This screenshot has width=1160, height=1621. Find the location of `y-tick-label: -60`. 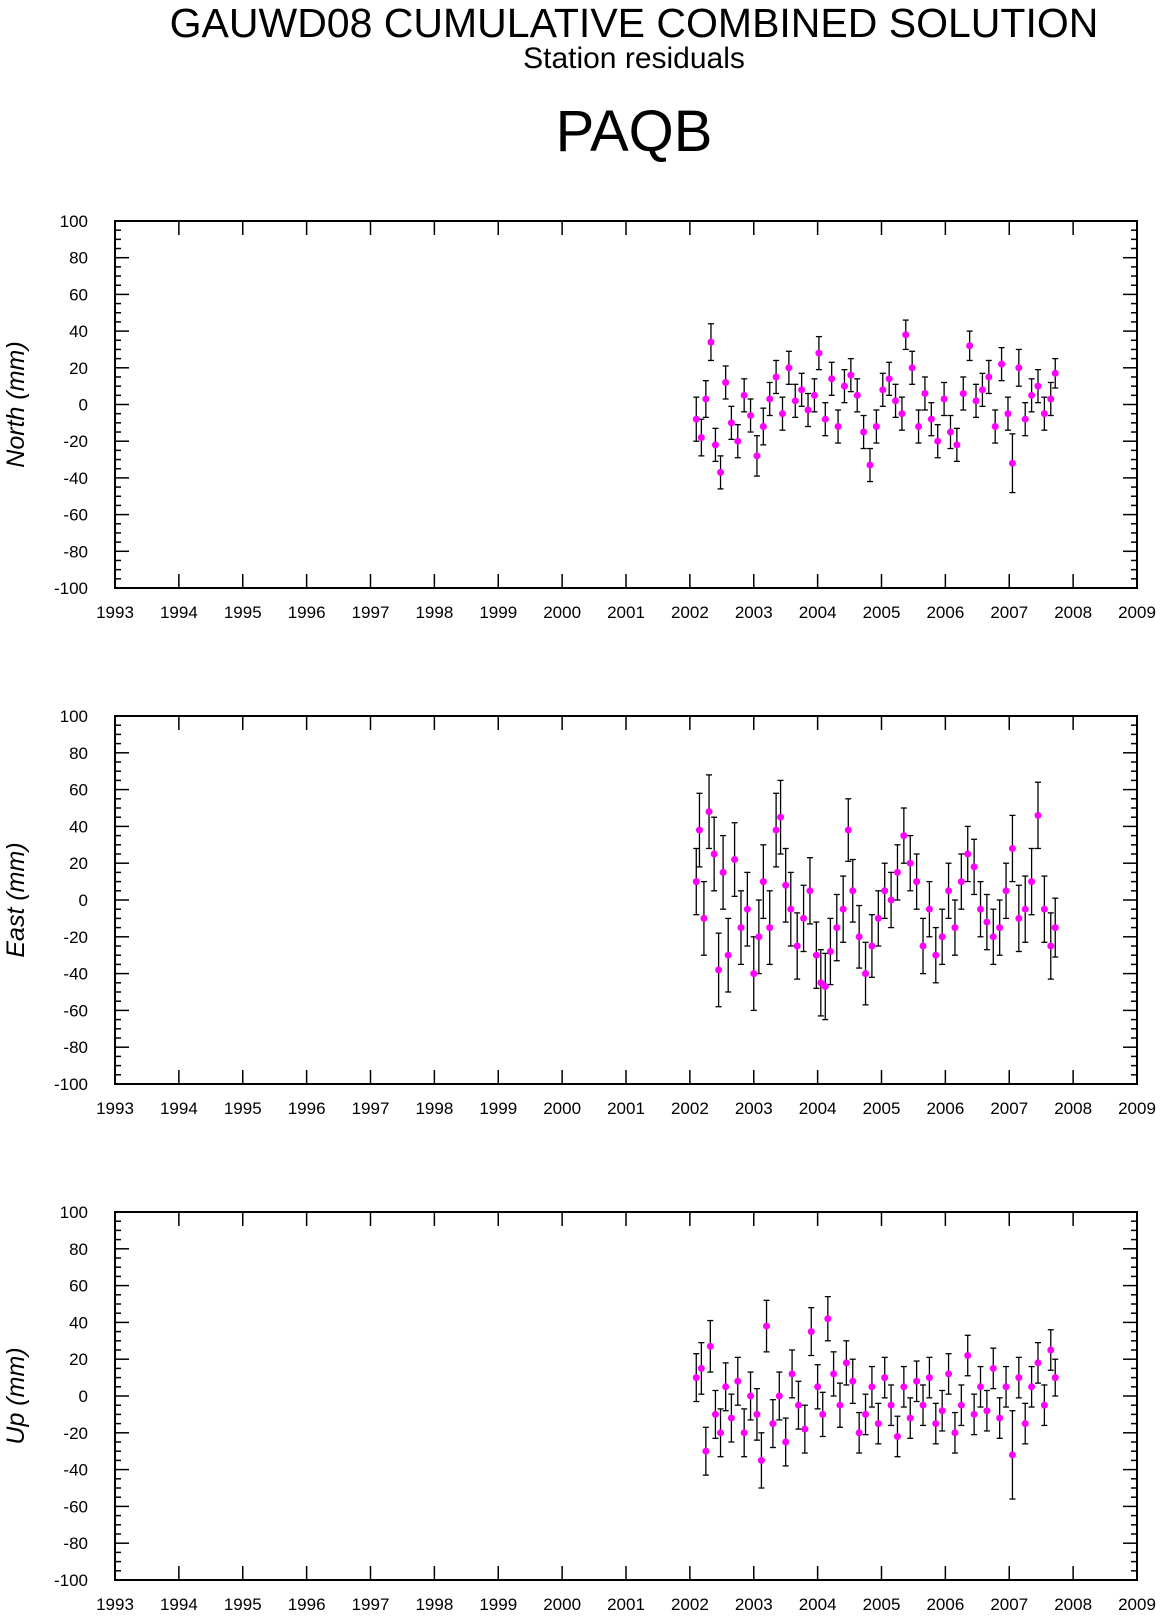

y-tick-label: -60 is located at coordinates (75, 1010).